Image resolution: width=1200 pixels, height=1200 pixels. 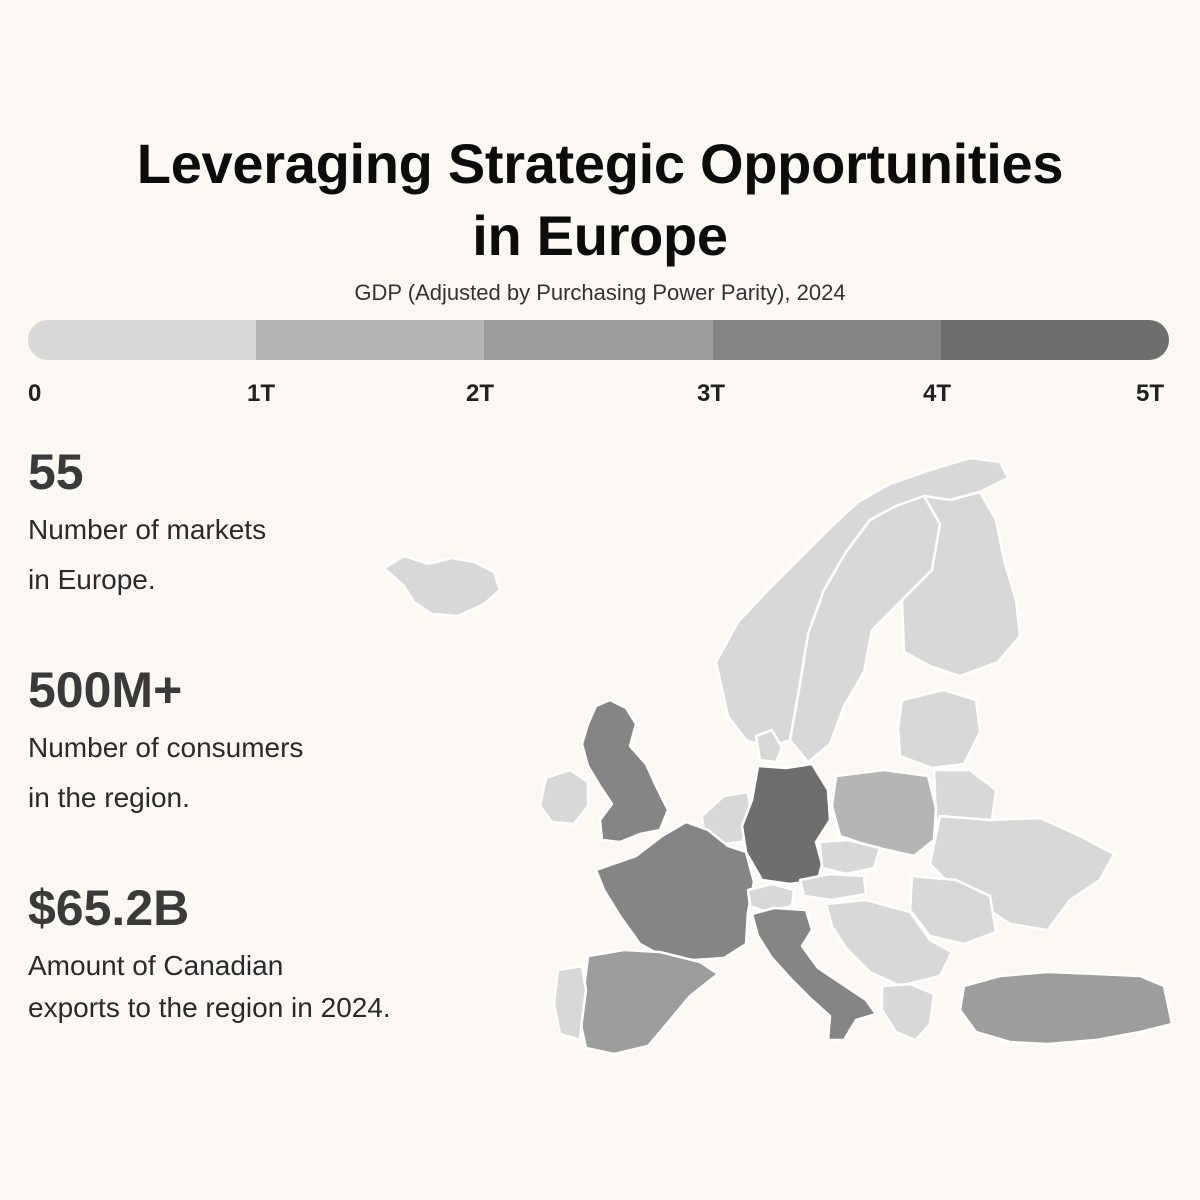 I want to click on country-greece, so click(x=908, y=1012).